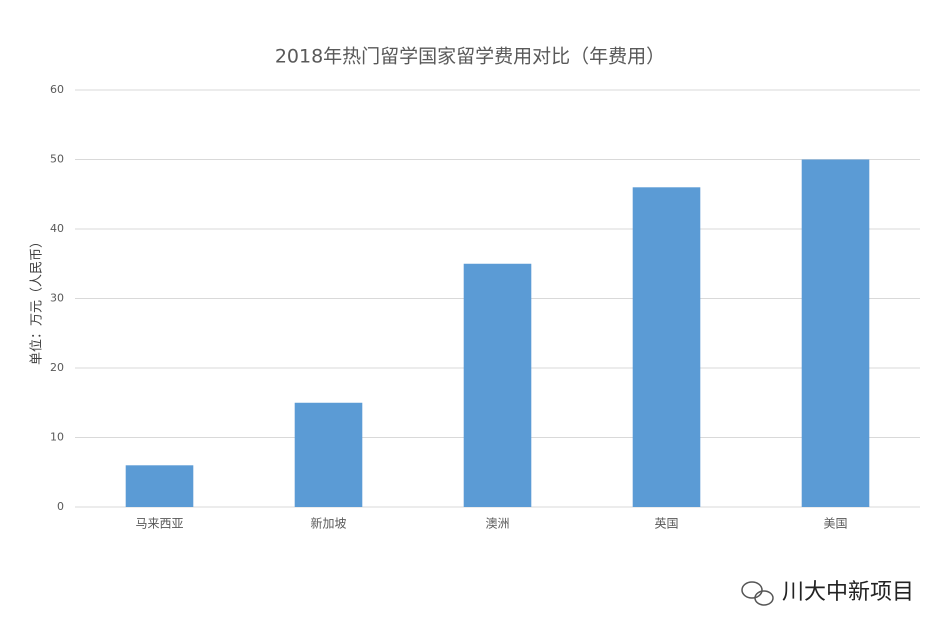  Describe the element at coordinates (57, 367) in the screenshot. I see `y-tick-label: 20` at that location.